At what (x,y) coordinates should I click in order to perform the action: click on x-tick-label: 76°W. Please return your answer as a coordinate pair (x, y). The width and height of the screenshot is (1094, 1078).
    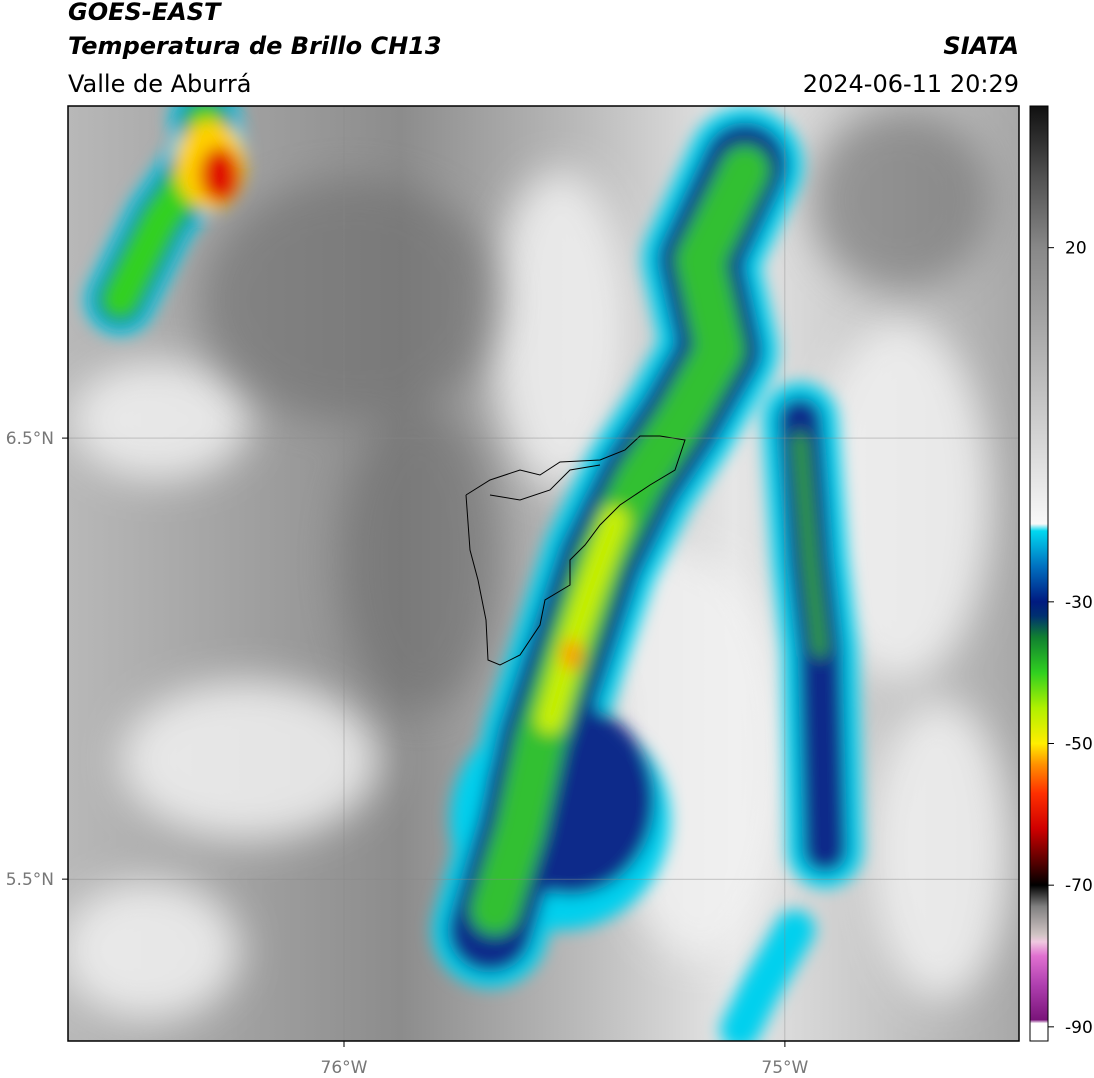
    Looking at the image, I should click on (344, 1068).